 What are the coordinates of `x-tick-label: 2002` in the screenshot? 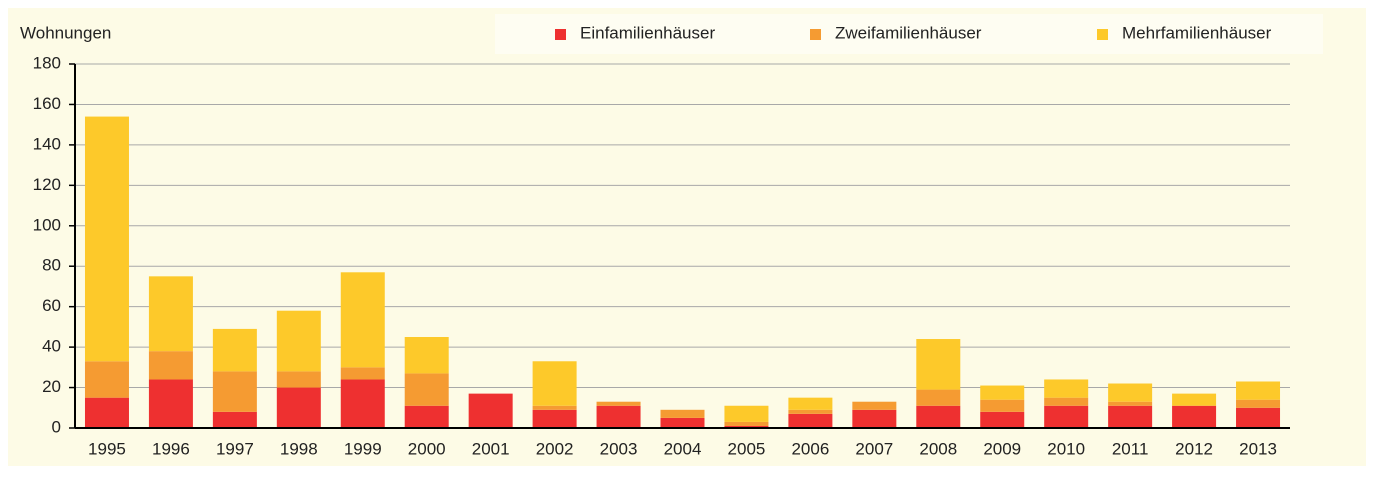 It's located at (555, 448).